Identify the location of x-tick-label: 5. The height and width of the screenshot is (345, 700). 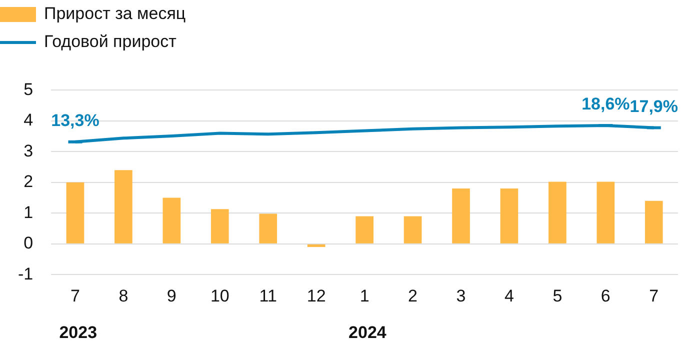
(557, 296).